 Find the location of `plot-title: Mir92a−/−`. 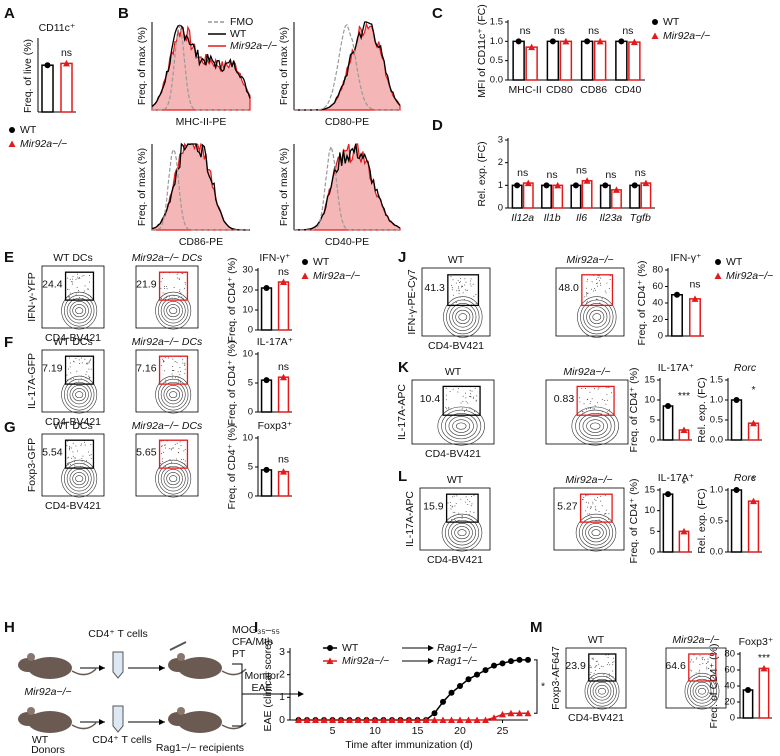

plot-title: Mir92a−/− is located at coordinates (588, 480).